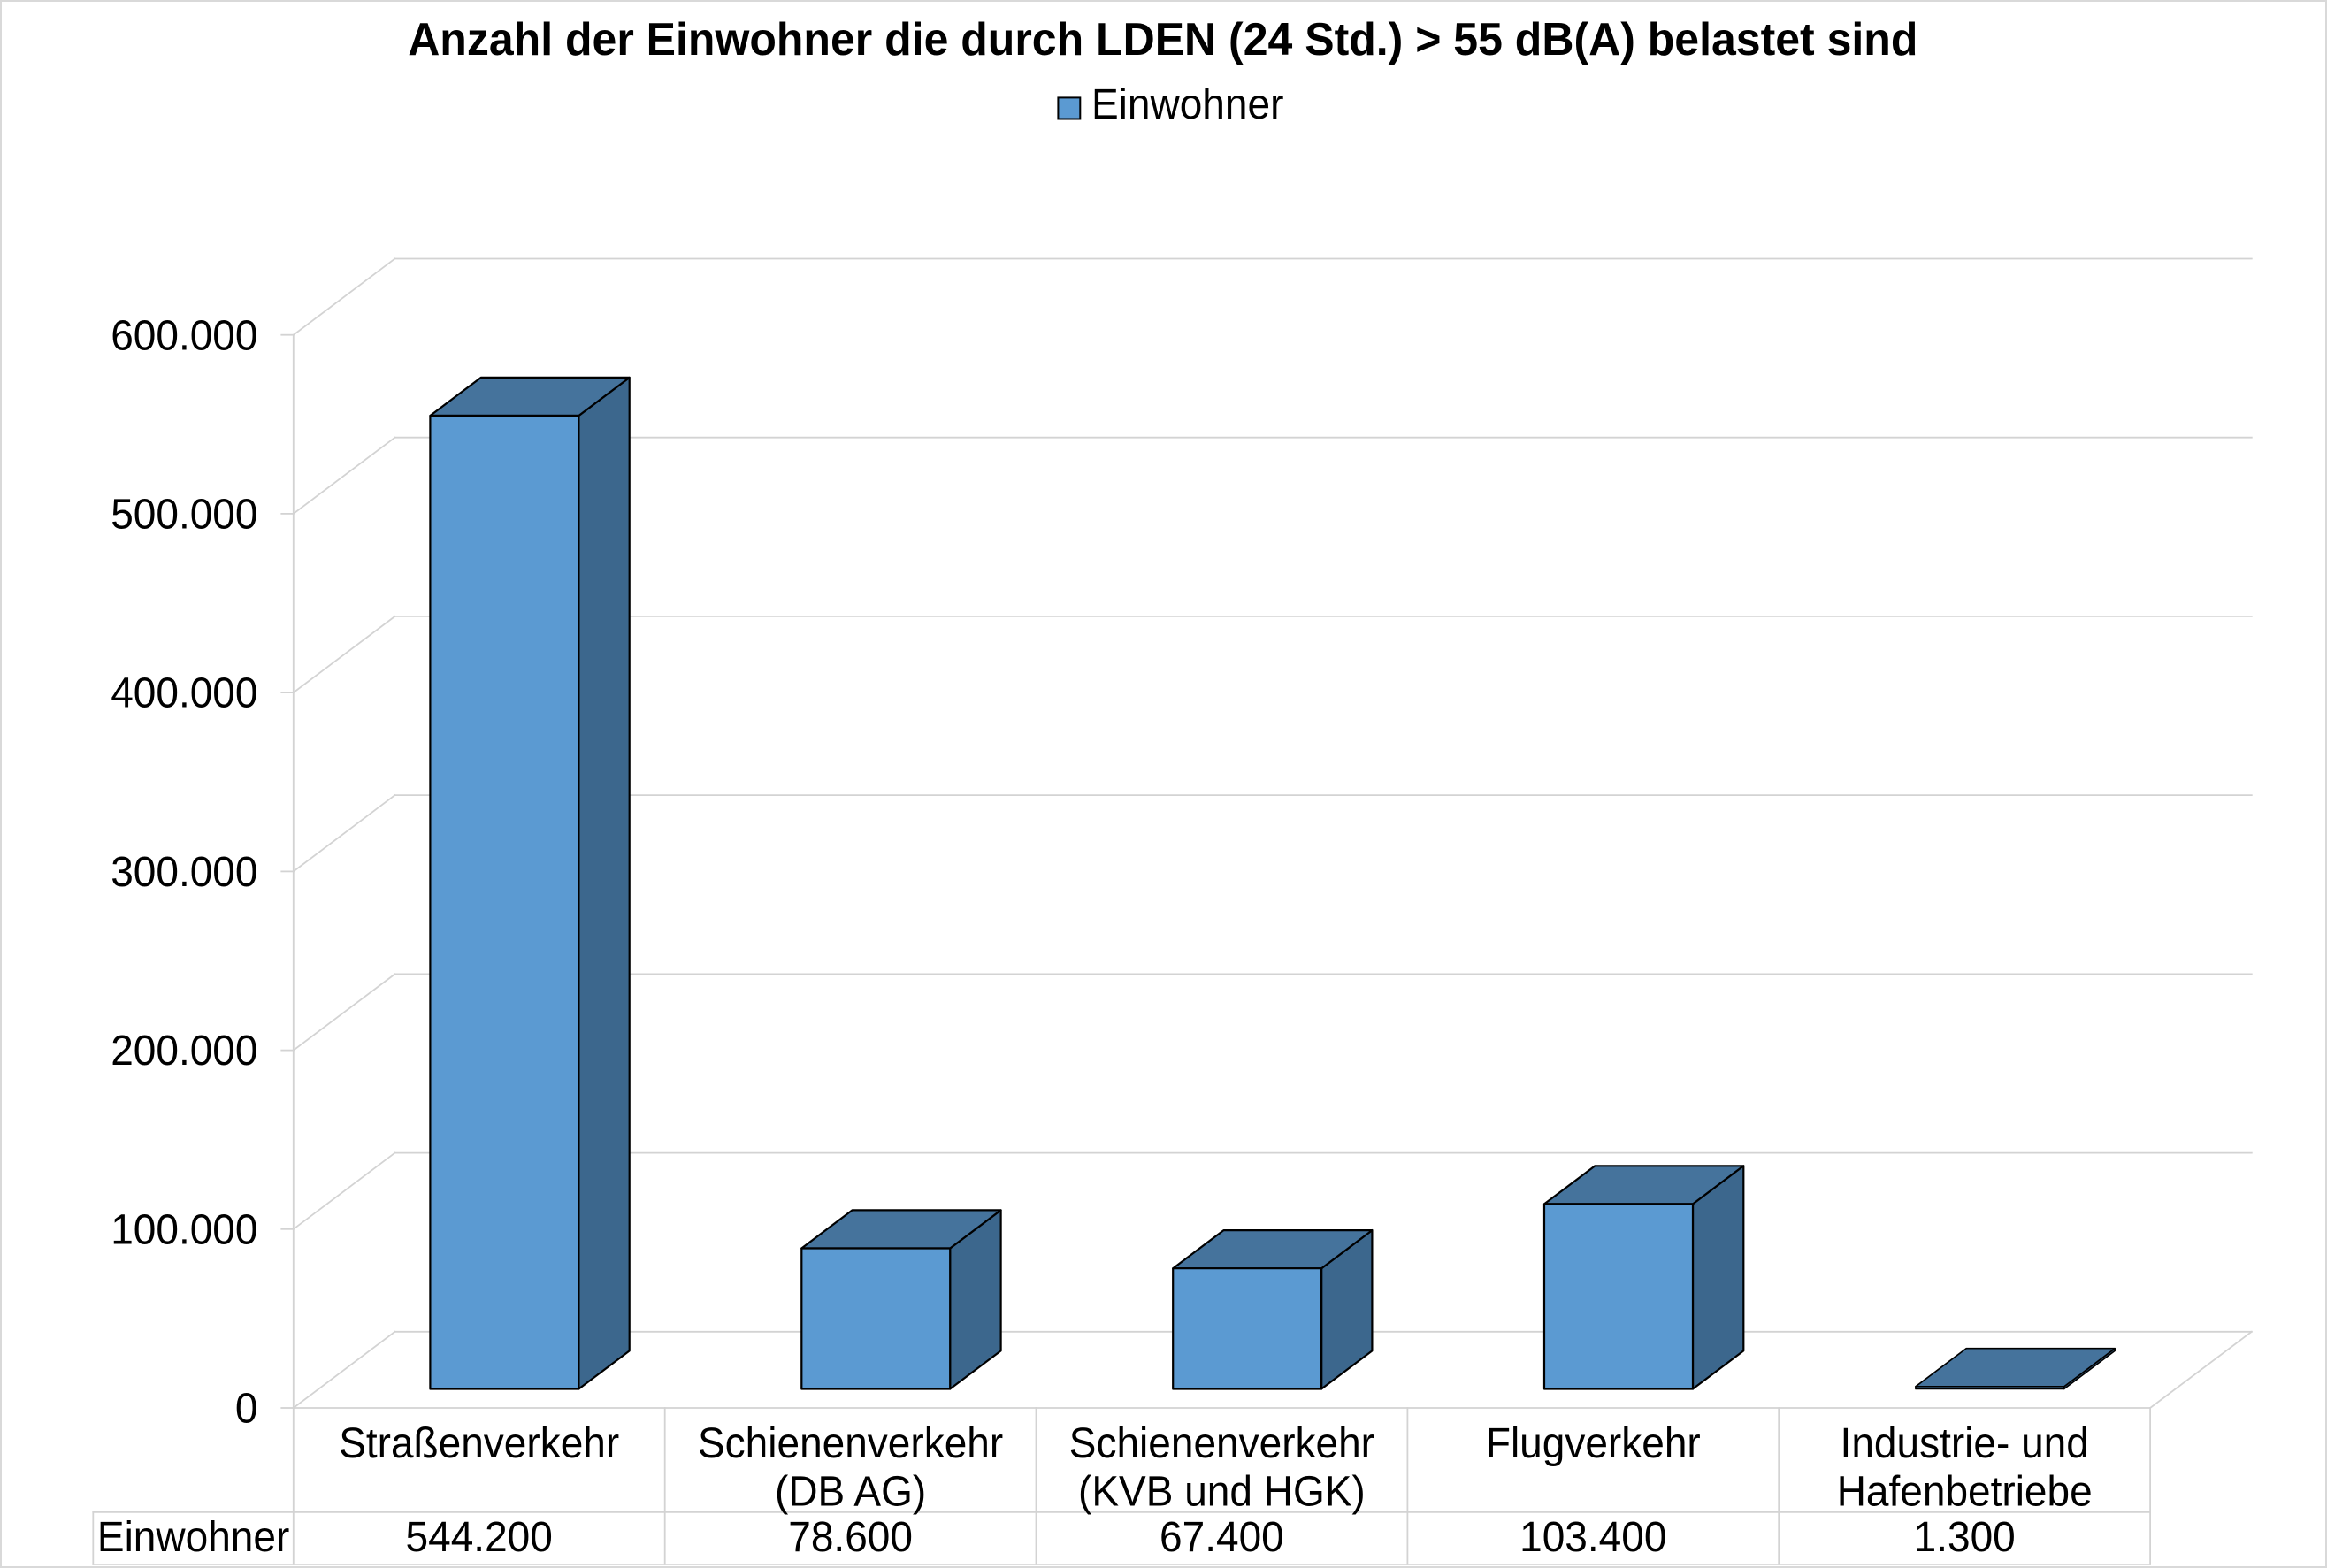  Describe the element at coordinates (479, 1443) in the screenshot. I see `svg-text: Straßenverkehr` at that location.